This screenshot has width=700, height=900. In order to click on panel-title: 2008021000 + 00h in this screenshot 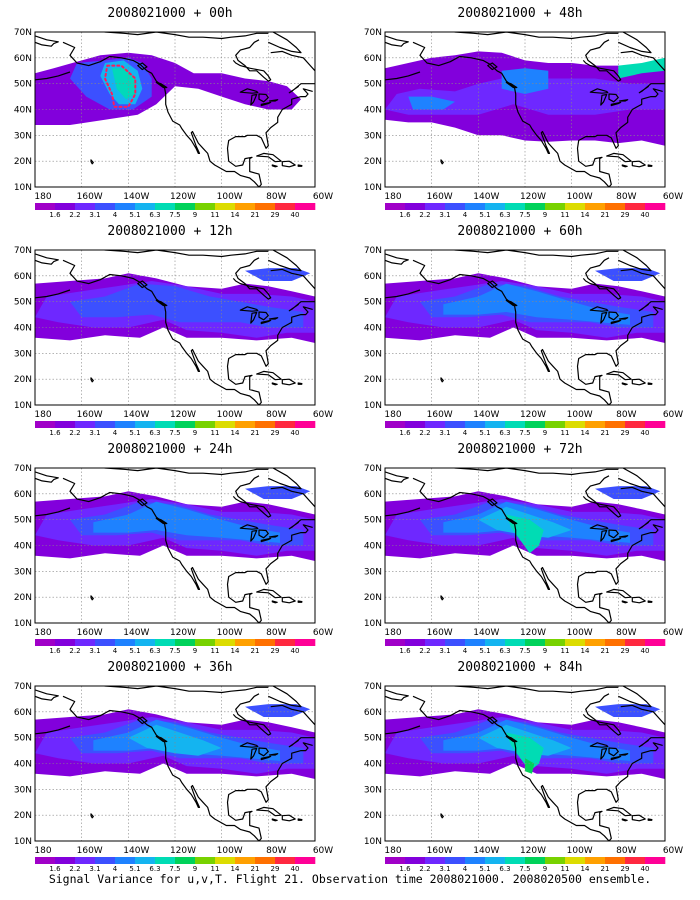, I will do `click(170, 13)`.